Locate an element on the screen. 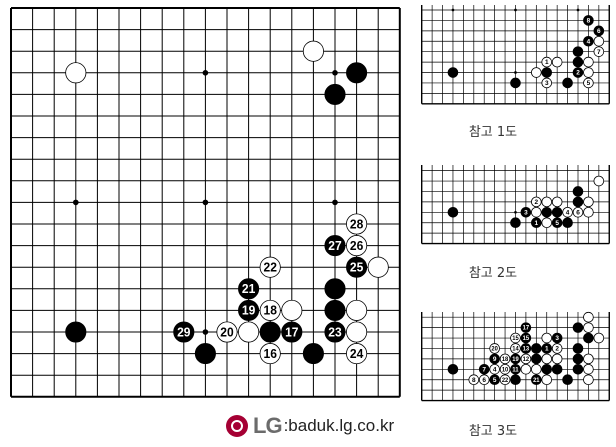 Image resolution: width=616 pixels, height=447 pixels. move-number: 15 is located at coordinates (515, 339).